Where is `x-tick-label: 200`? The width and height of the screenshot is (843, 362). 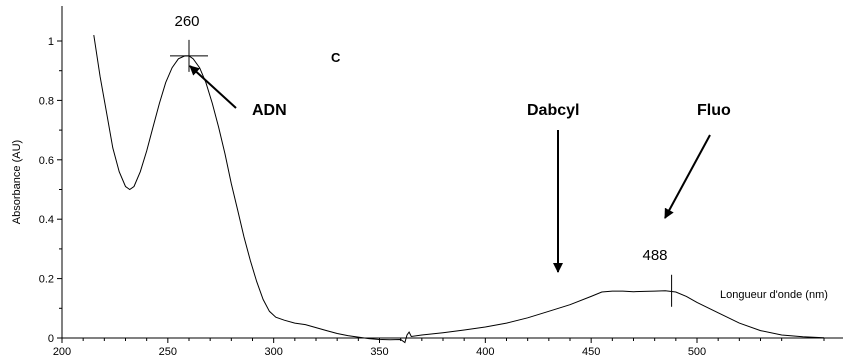
x-tick-label: 200 is located at coordinates (62, 352).